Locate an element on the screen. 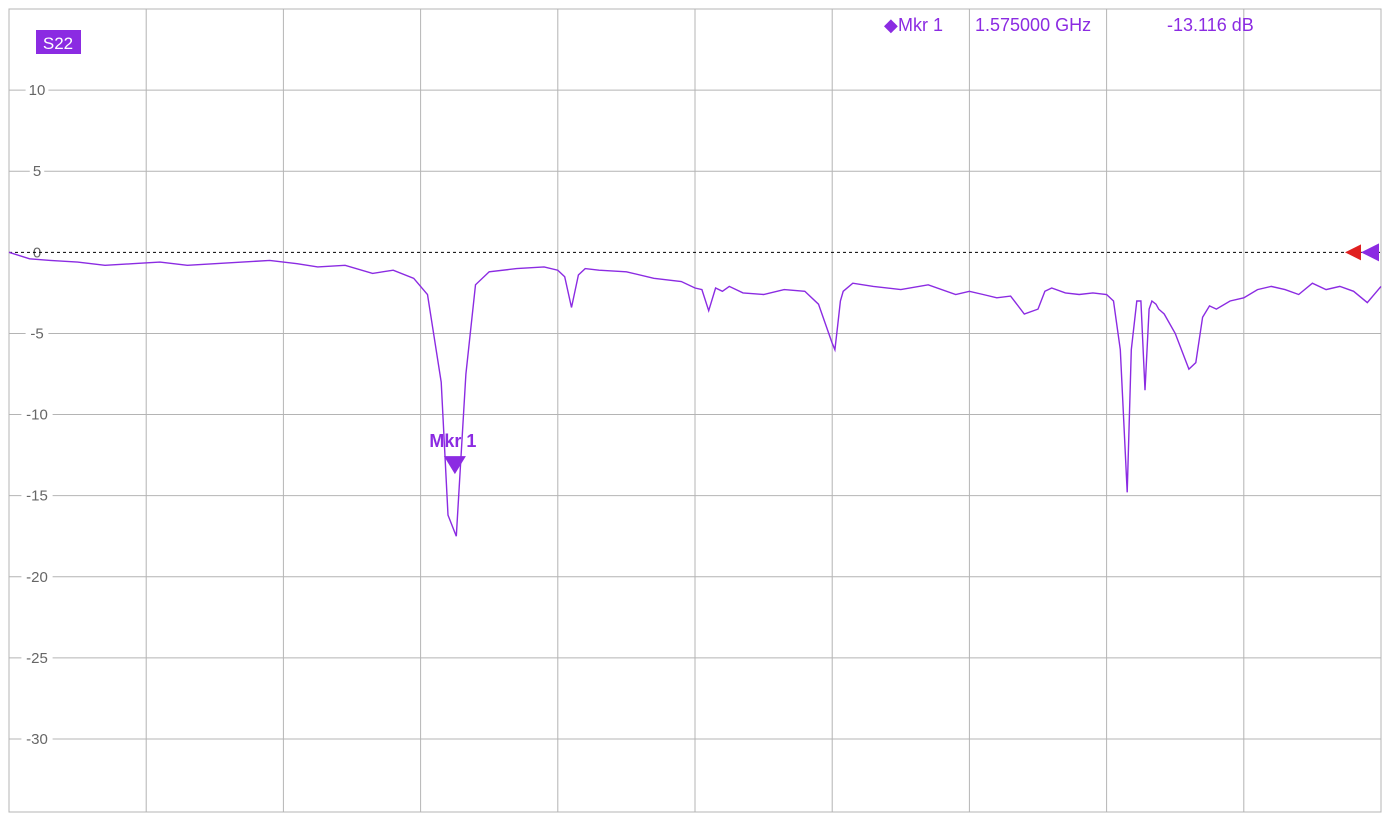 This screenshot has width=1386, height=814. y-tick-label: 0 is located at coordinates (37, 252).